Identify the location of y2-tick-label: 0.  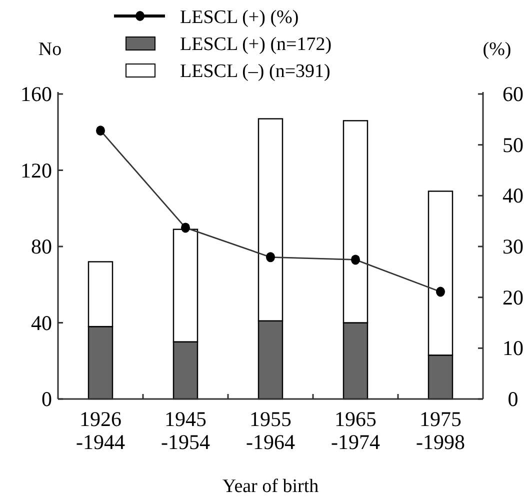
(513, 399).